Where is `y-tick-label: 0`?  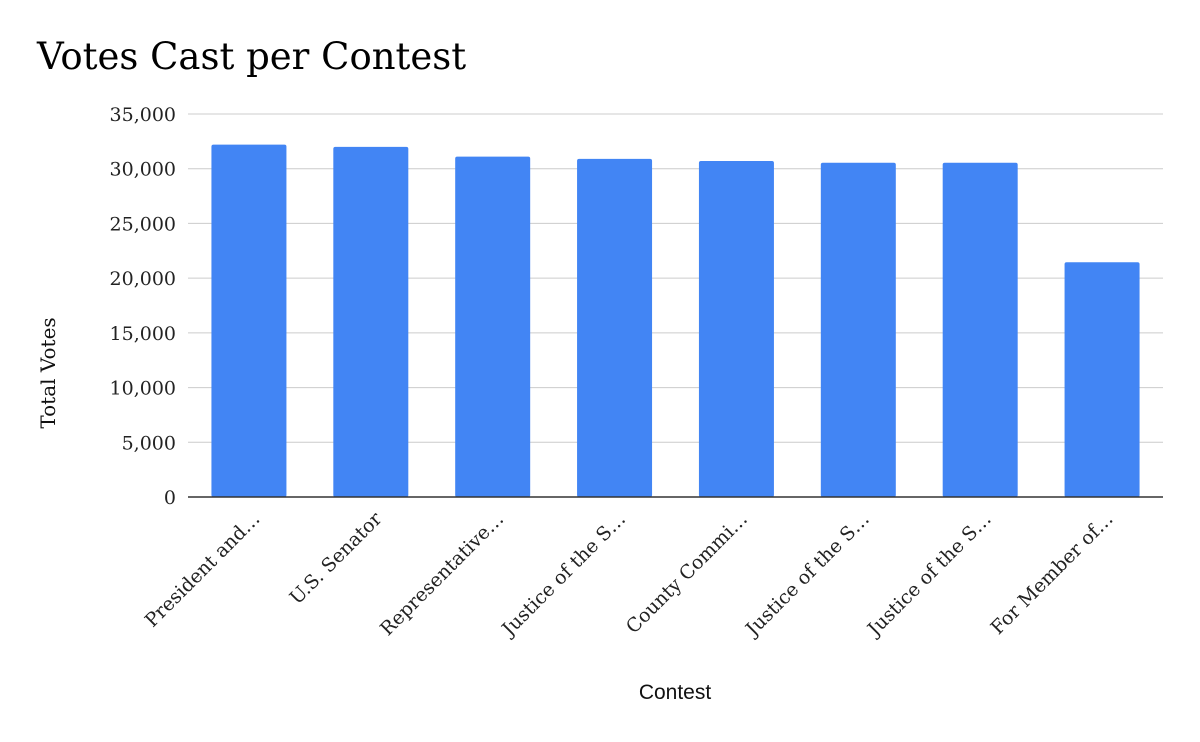
y-tick-label: 0 is located at coordinates (170, 498).